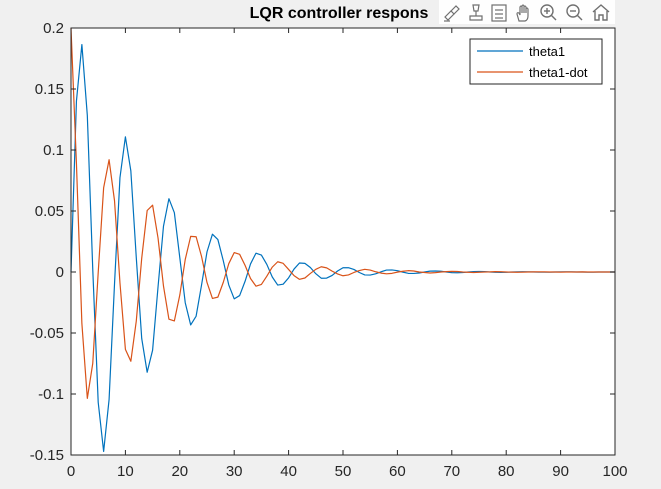 This screenshot has height=489, width=661. I want to click on y-tick-label: 0.1, so click(53, 150).